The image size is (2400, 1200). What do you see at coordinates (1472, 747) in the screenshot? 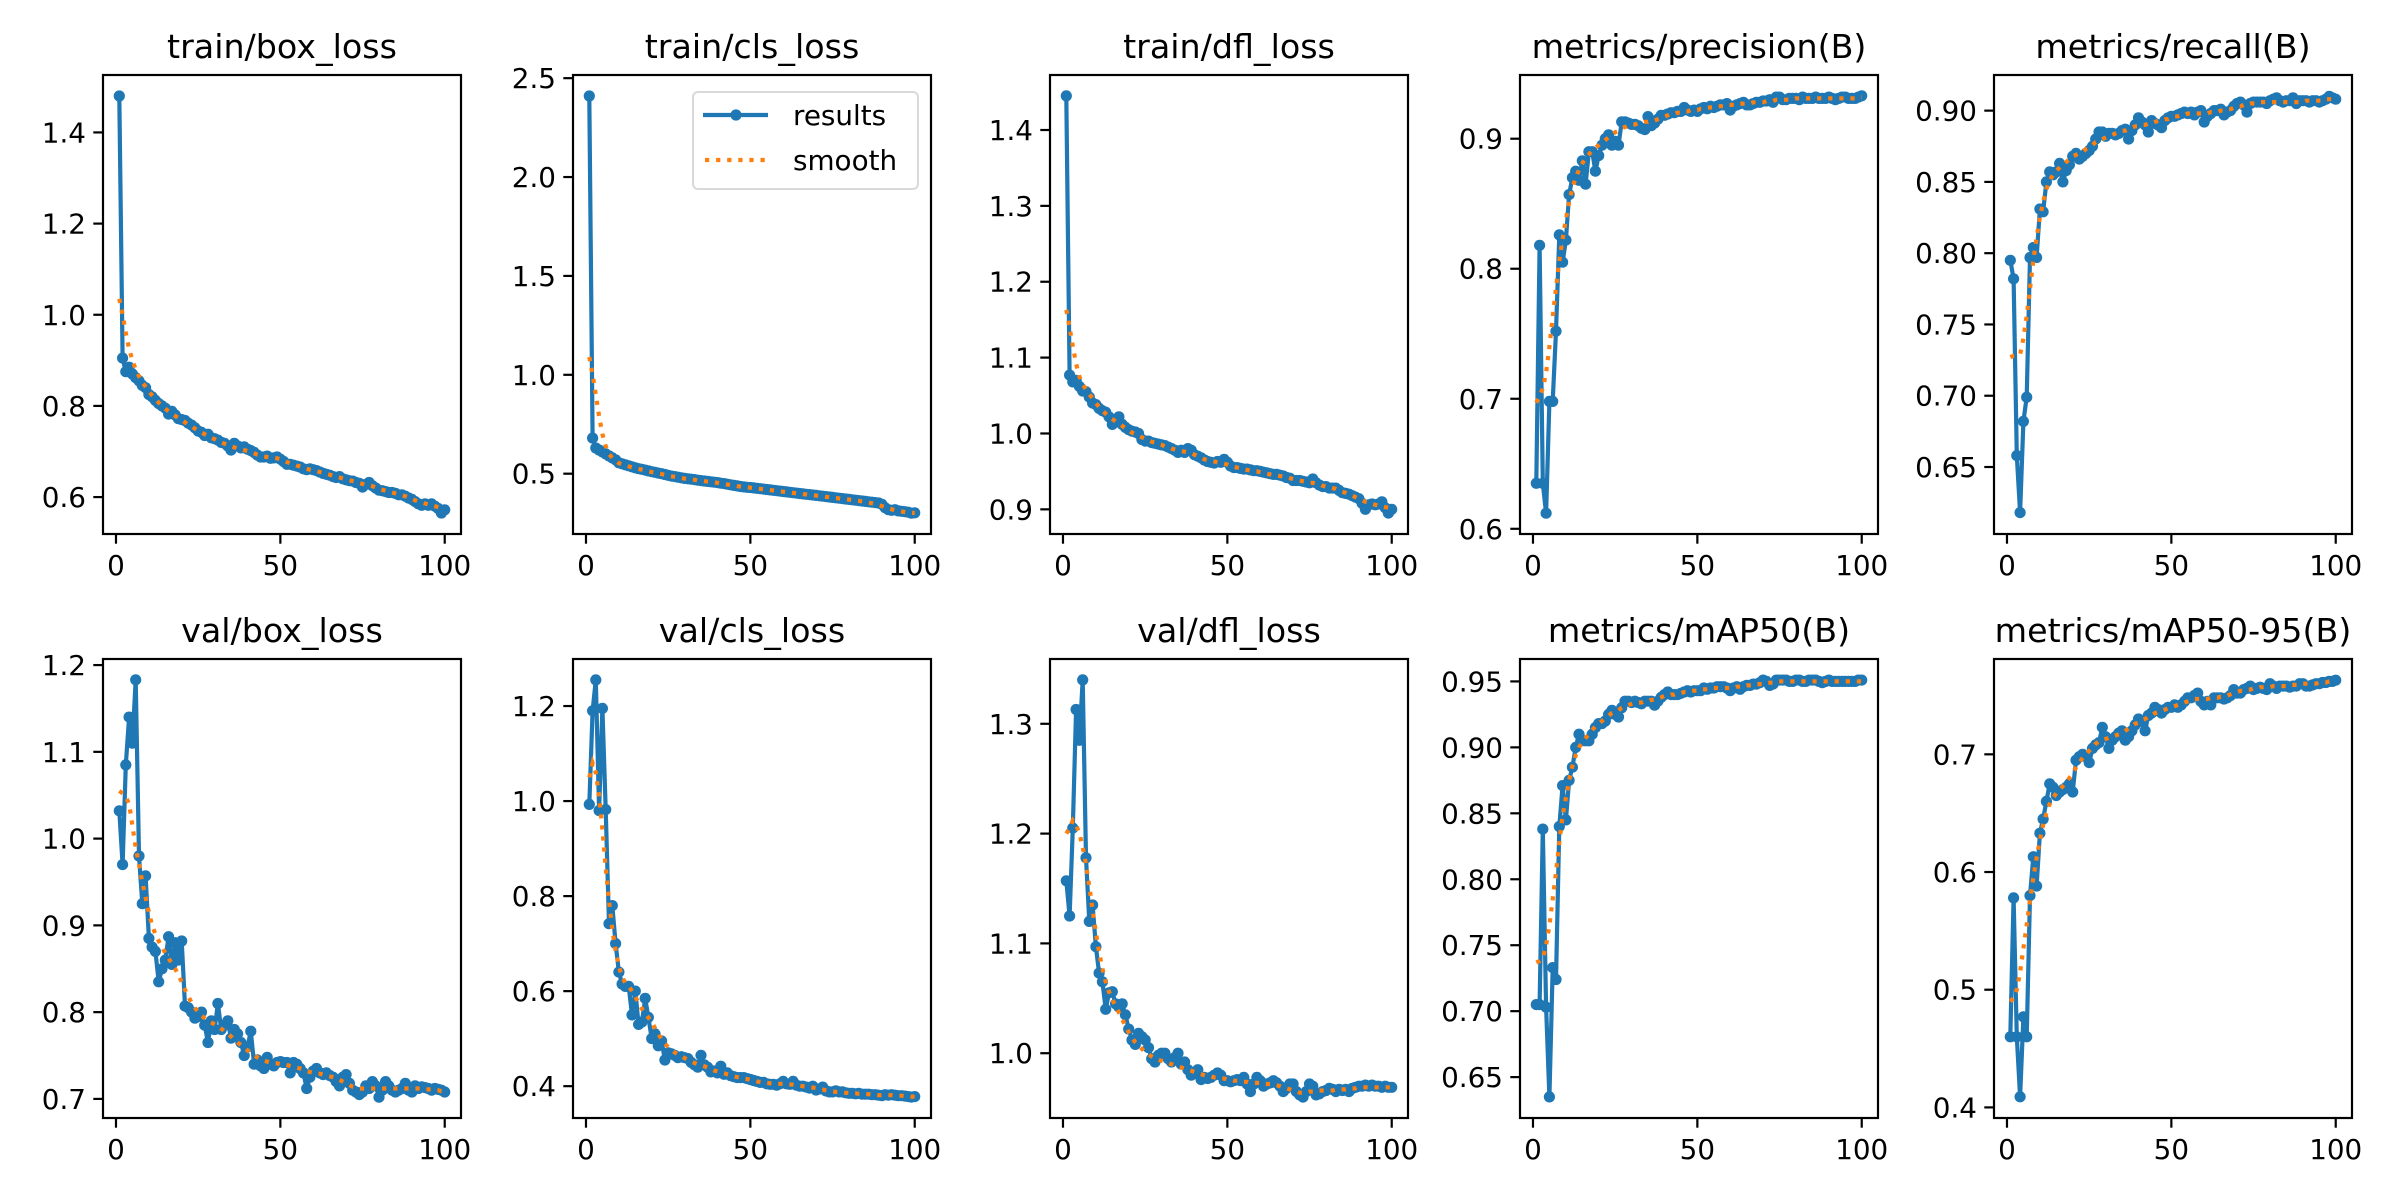
I see `y-tick-label: 0.90` at bounding box center [1472, 747].